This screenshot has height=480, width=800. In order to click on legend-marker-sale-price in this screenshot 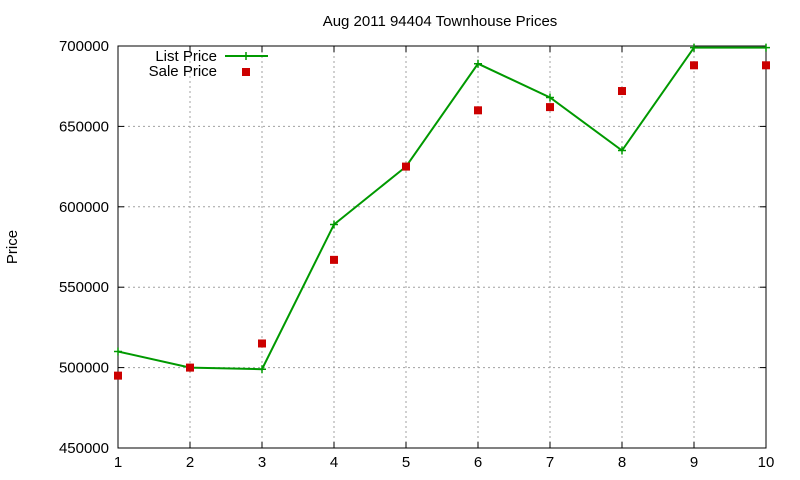, I will do `click(246, 72)`.